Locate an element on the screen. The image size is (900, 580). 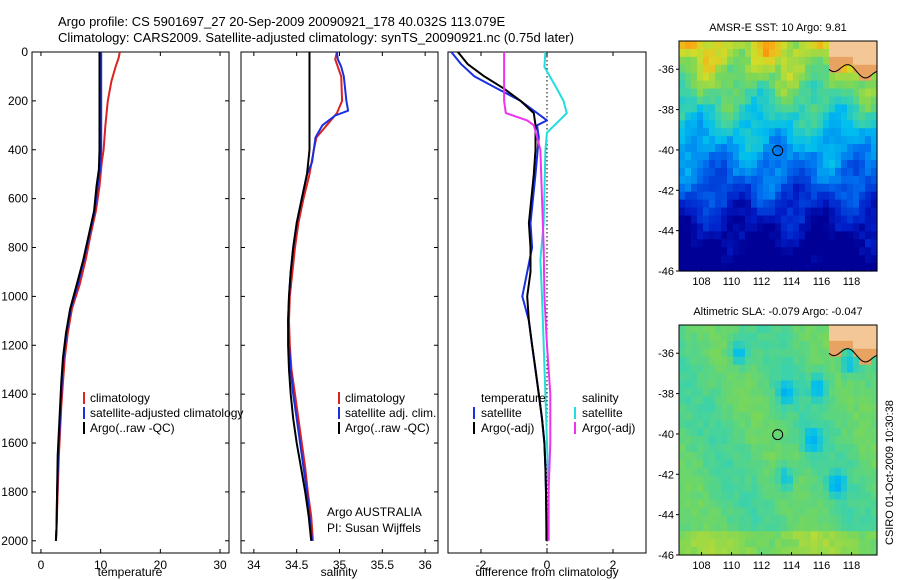
y-tick-label: 600 is located at coordinates (18, 199).